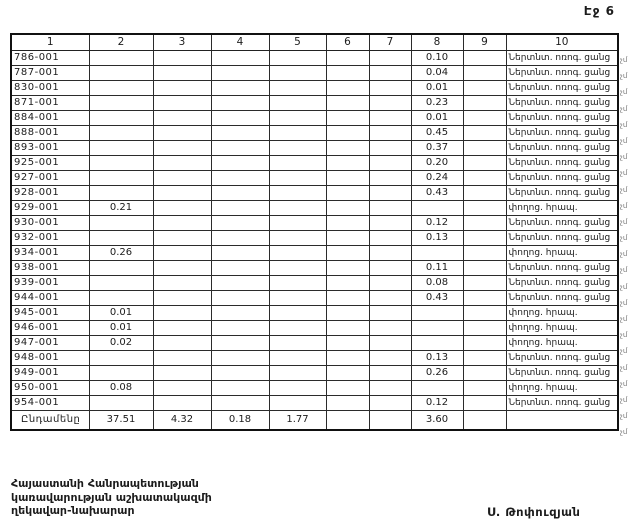  I want to click on value-cell: 0.45, so click(437, 132).